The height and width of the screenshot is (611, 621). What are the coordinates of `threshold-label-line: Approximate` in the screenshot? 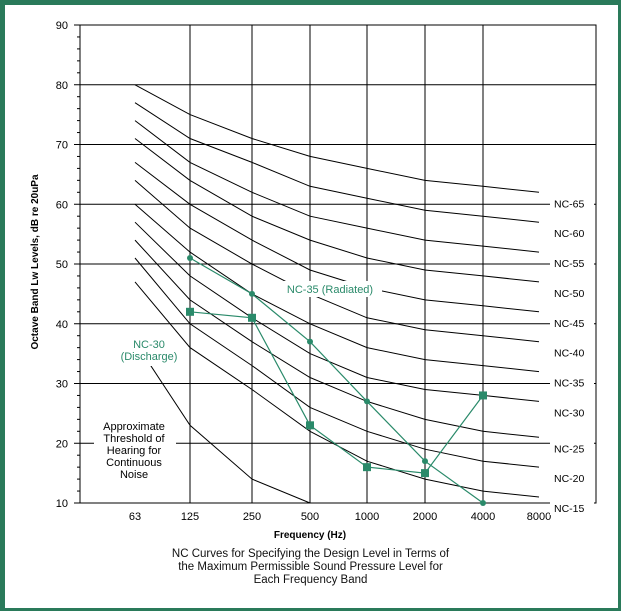 It's located at (134, 427).